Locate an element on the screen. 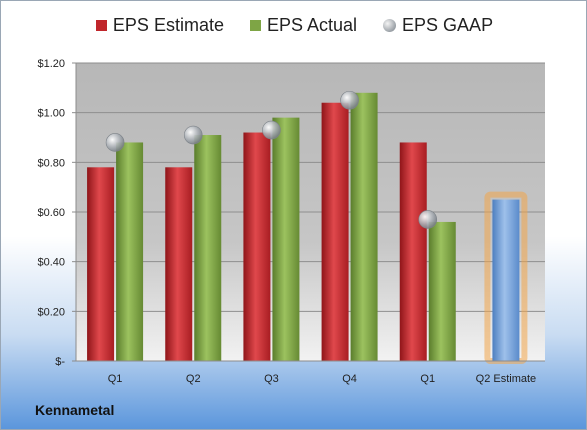 This screenshot has width=587, height=430. y-tick-label: $0.80 is located at coordinates (51, 163).